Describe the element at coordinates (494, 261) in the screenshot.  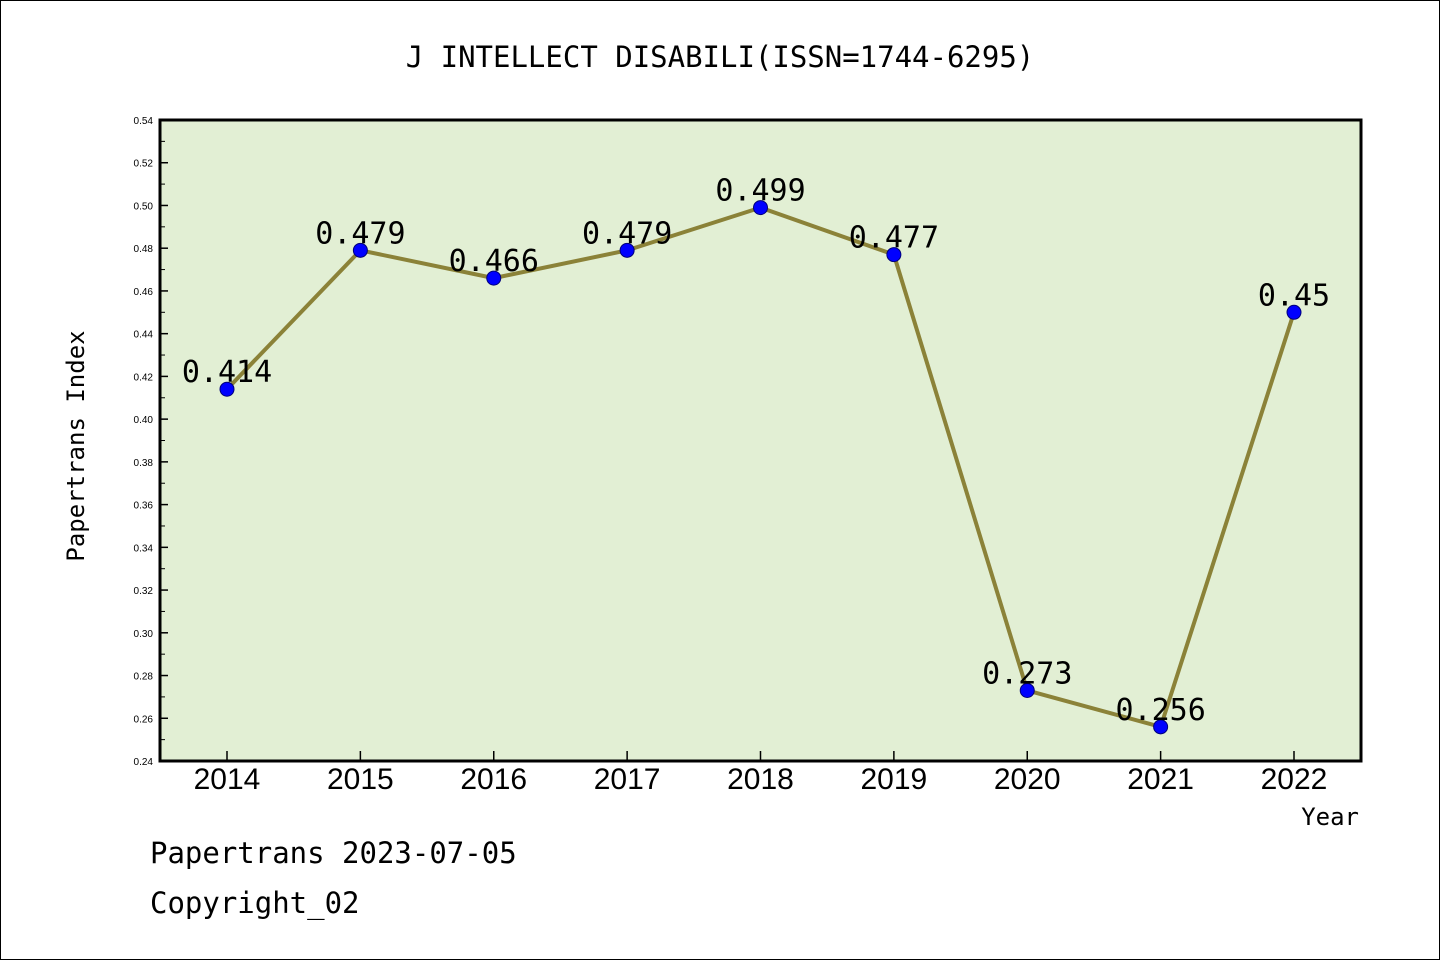
I see `data-label-2016: 0.466` at that location.